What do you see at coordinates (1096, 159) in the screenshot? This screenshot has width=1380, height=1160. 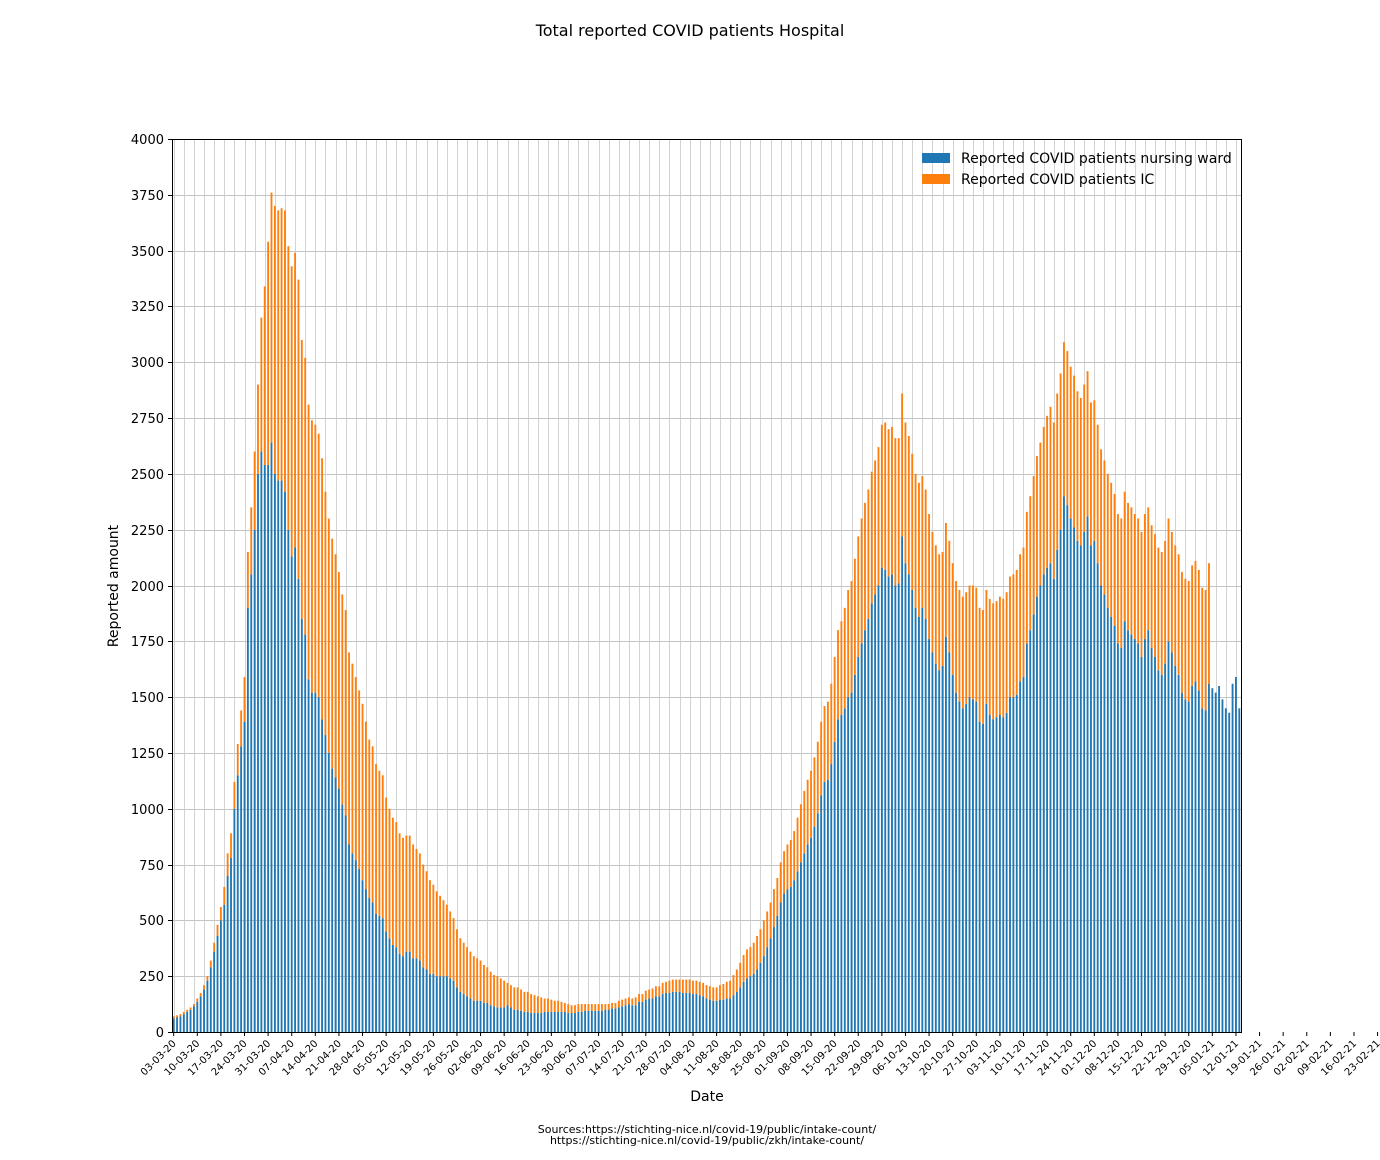 I see `legend-label-nursing-ward: Reported COVID patients nursing ward` at bounding box center [1096, 159].